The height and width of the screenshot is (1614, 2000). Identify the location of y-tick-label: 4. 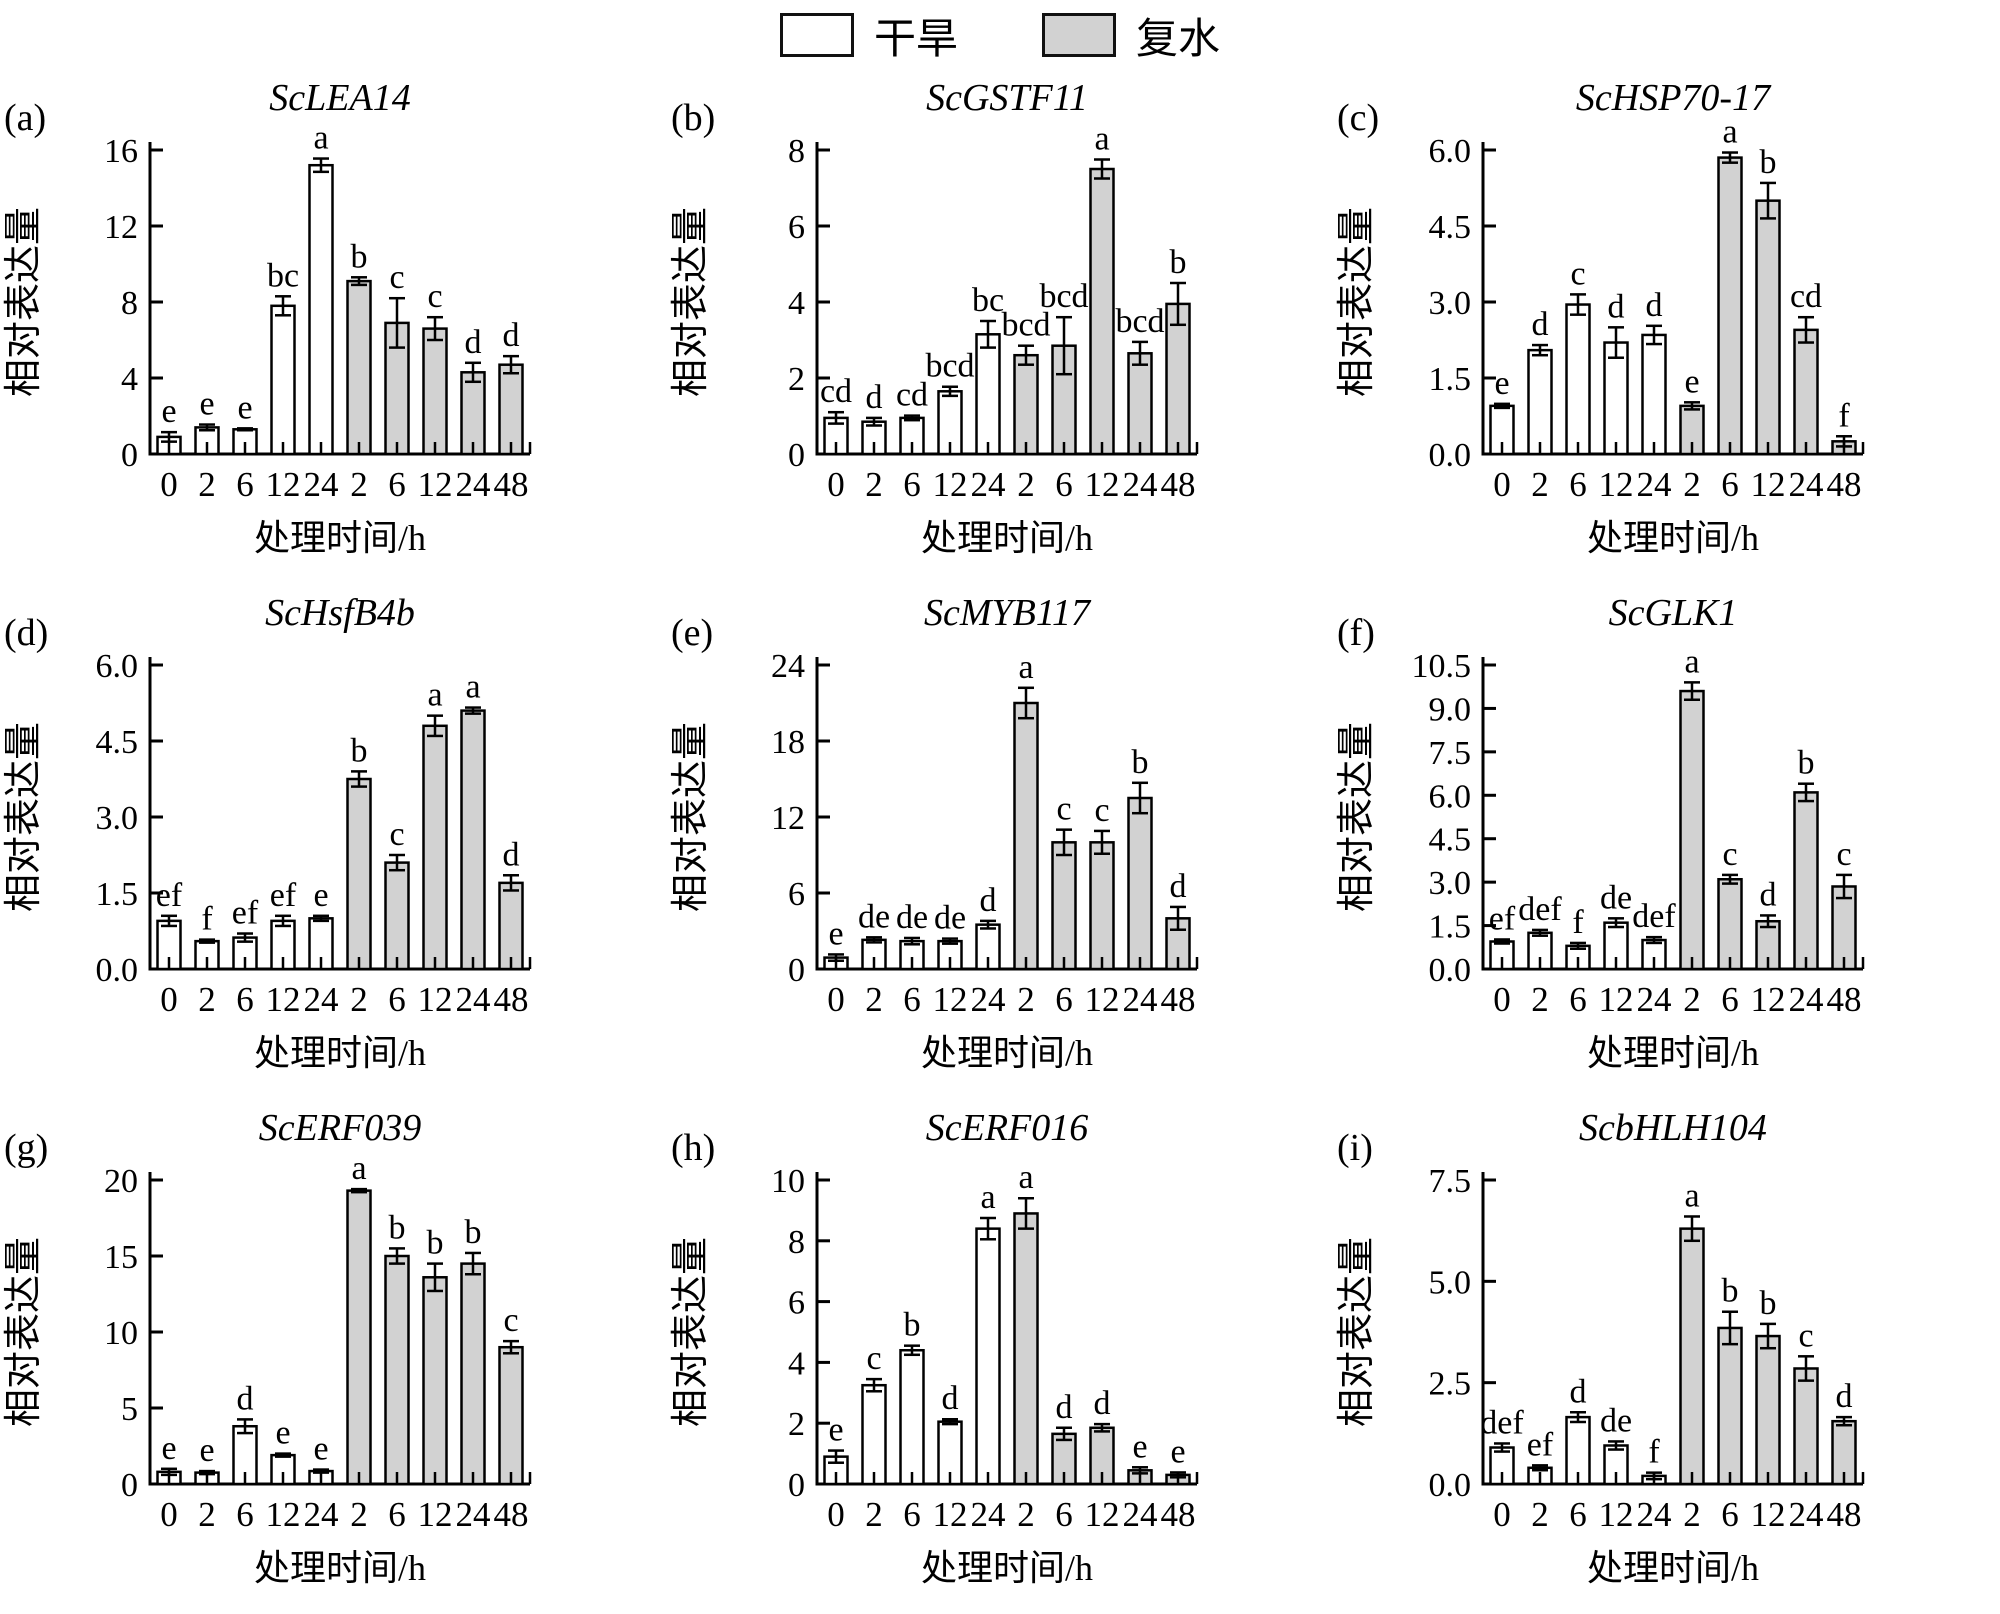
(796, 1363).